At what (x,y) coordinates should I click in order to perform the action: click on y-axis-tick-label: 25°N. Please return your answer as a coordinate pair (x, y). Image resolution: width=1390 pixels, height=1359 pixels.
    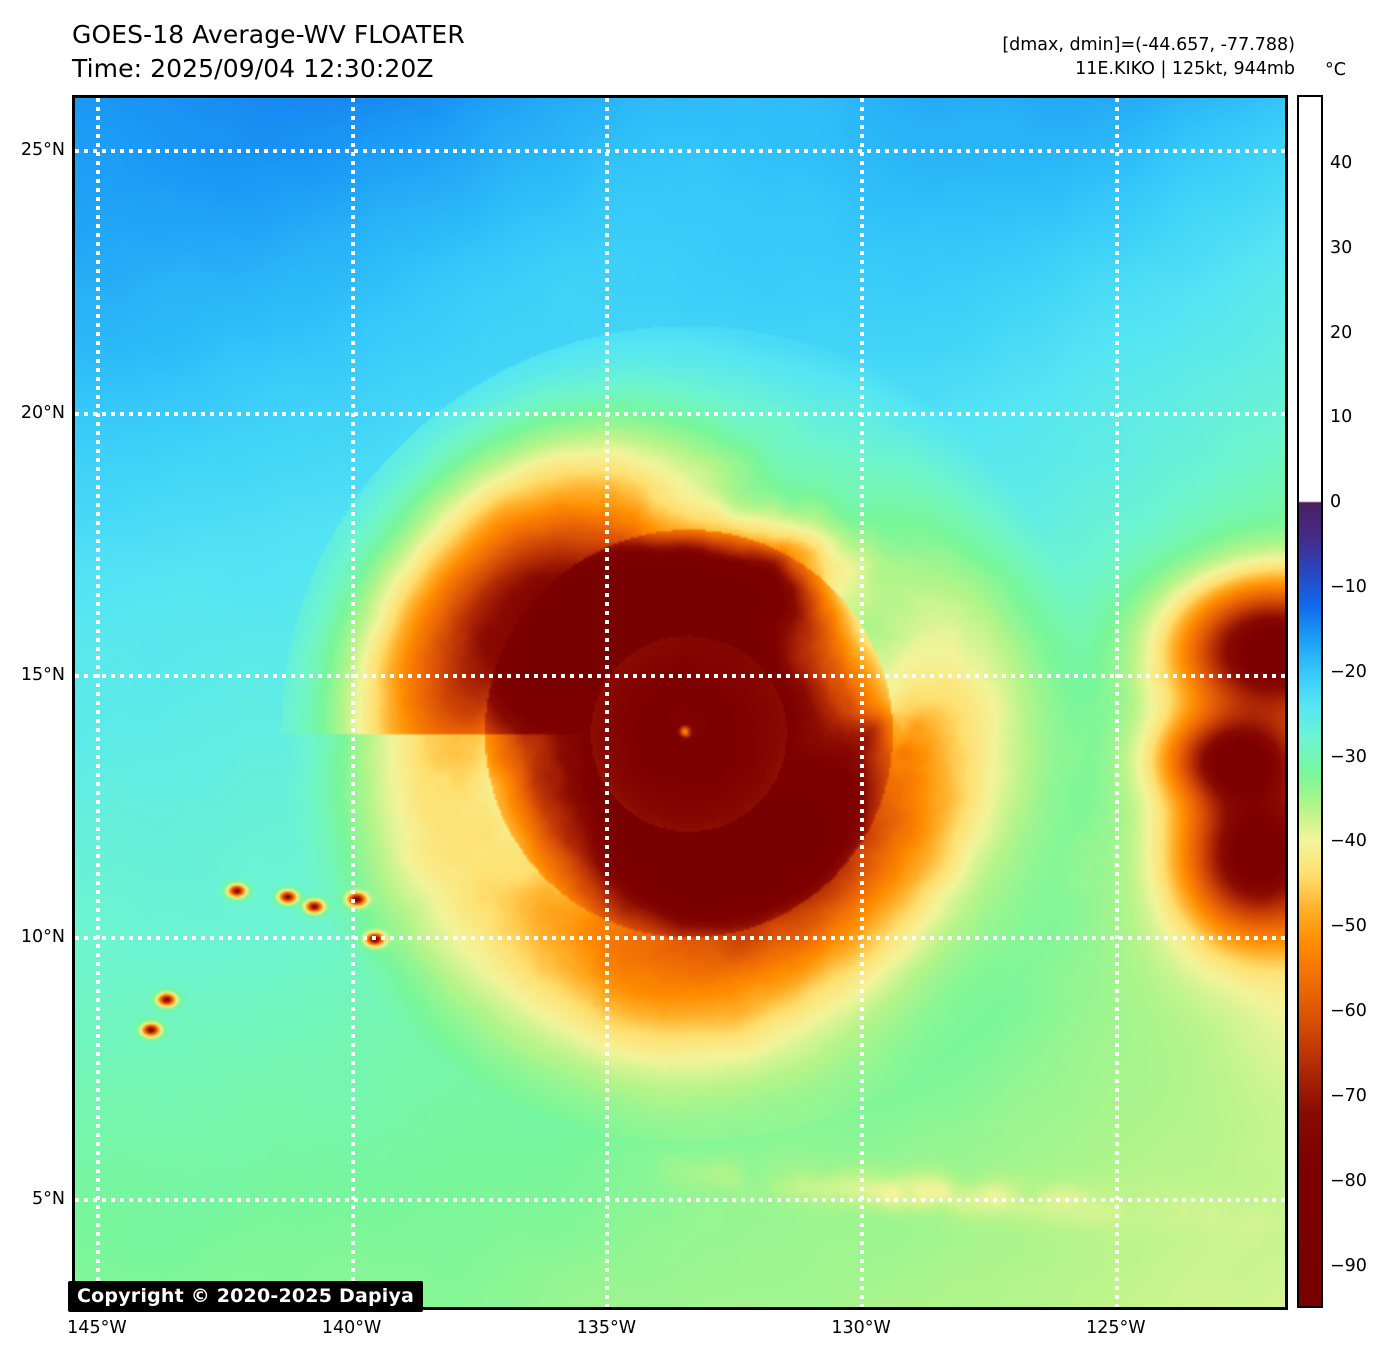
    Looking at the image, I should click on (42, 150).